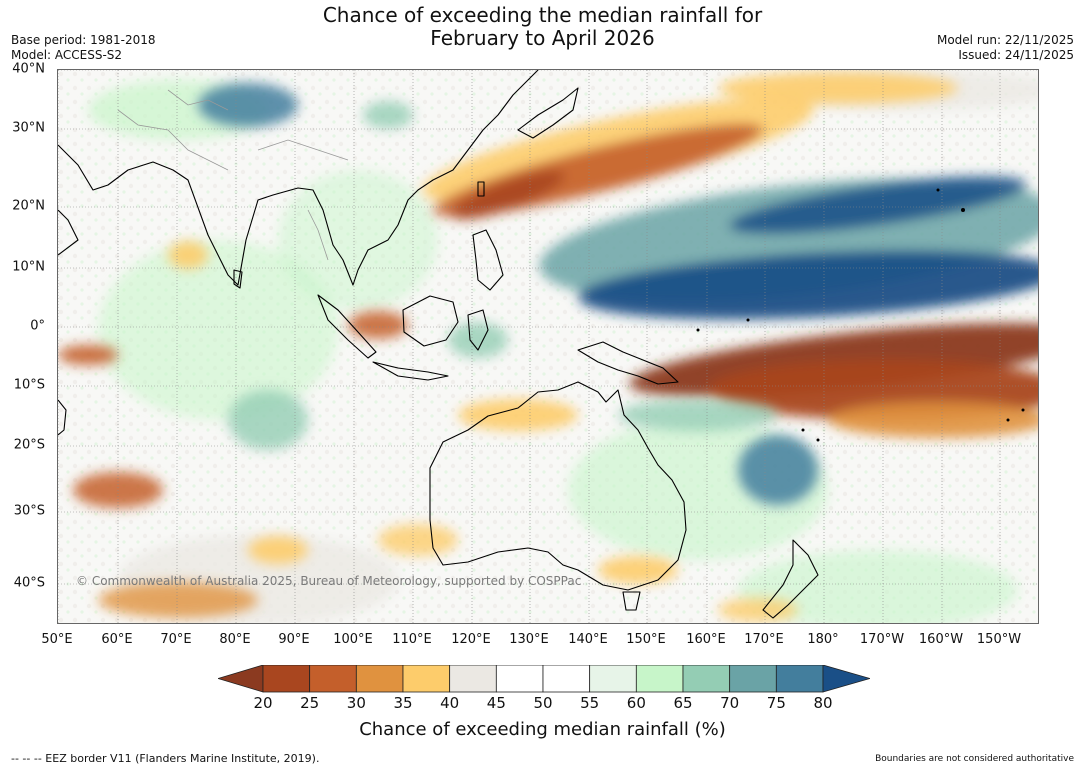  What do you see at coordinates (631, 601) in the screenshot?
I see `tasmania-coast` at bounding box center [631, 601].